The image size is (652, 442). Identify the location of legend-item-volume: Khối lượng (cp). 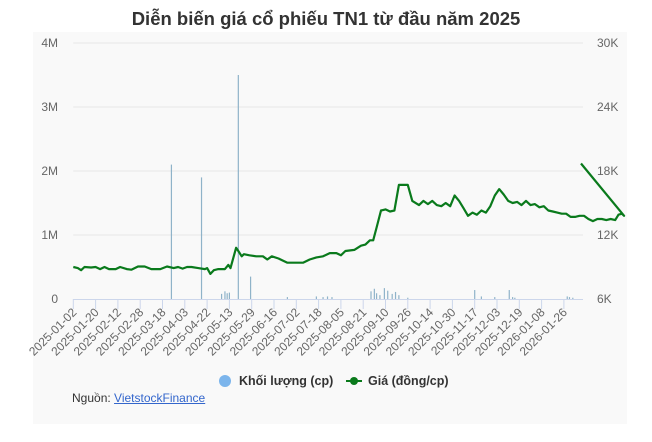
(276, 381).